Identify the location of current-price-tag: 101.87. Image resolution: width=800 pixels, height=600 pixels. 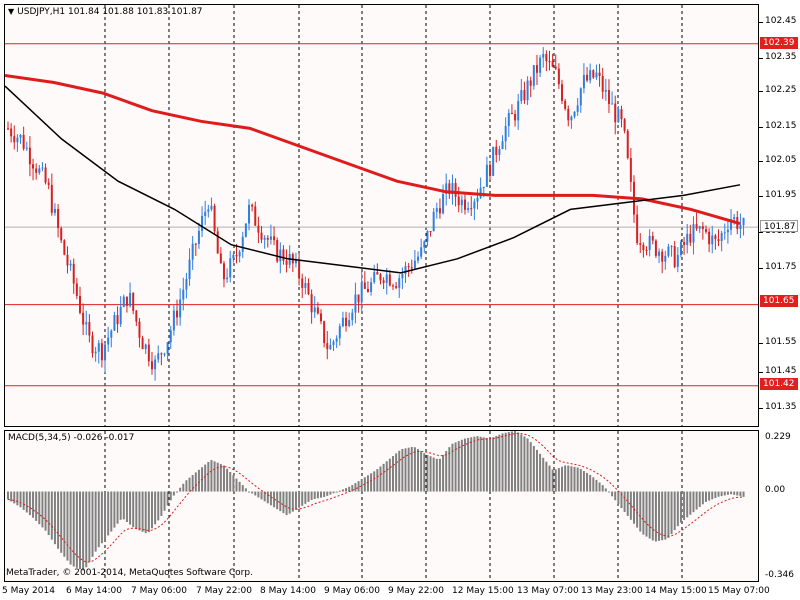
(779, 226).